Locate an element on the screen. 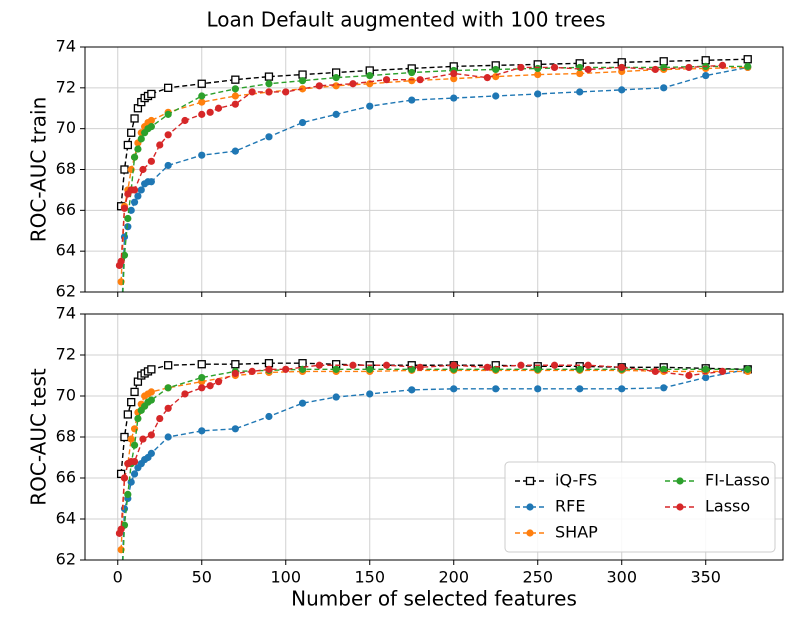 This screenshot has width=808, height=622. x-tick-label: 150 is located at coordinates (369, 577).